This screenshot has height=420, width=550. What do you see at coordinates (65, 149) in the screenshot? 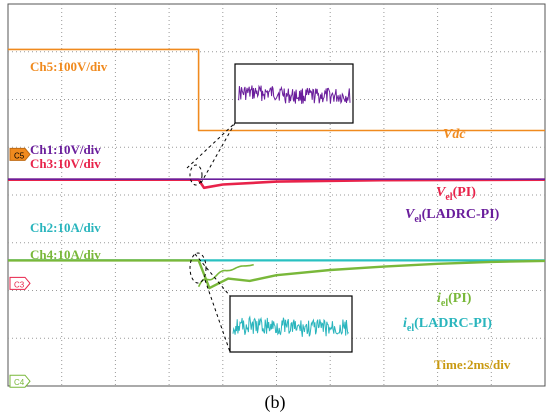
I see `ch1-label: Ch1:10V/div` at bounding box center [65, 149].